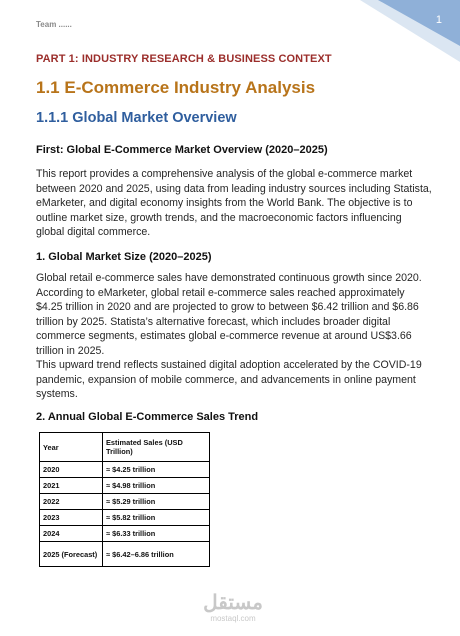  I want to click on heading-sales-trend: 2. Annual Global E-Commerce Sales Trend, so click(147, 417).